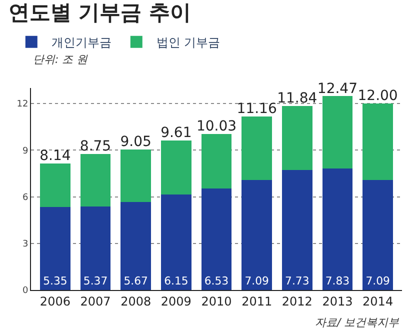 The image size is (414, 336). Describe the element at coordinates (337, 301) in the screenshot. I see `x-tick-label: 2013` at that location.